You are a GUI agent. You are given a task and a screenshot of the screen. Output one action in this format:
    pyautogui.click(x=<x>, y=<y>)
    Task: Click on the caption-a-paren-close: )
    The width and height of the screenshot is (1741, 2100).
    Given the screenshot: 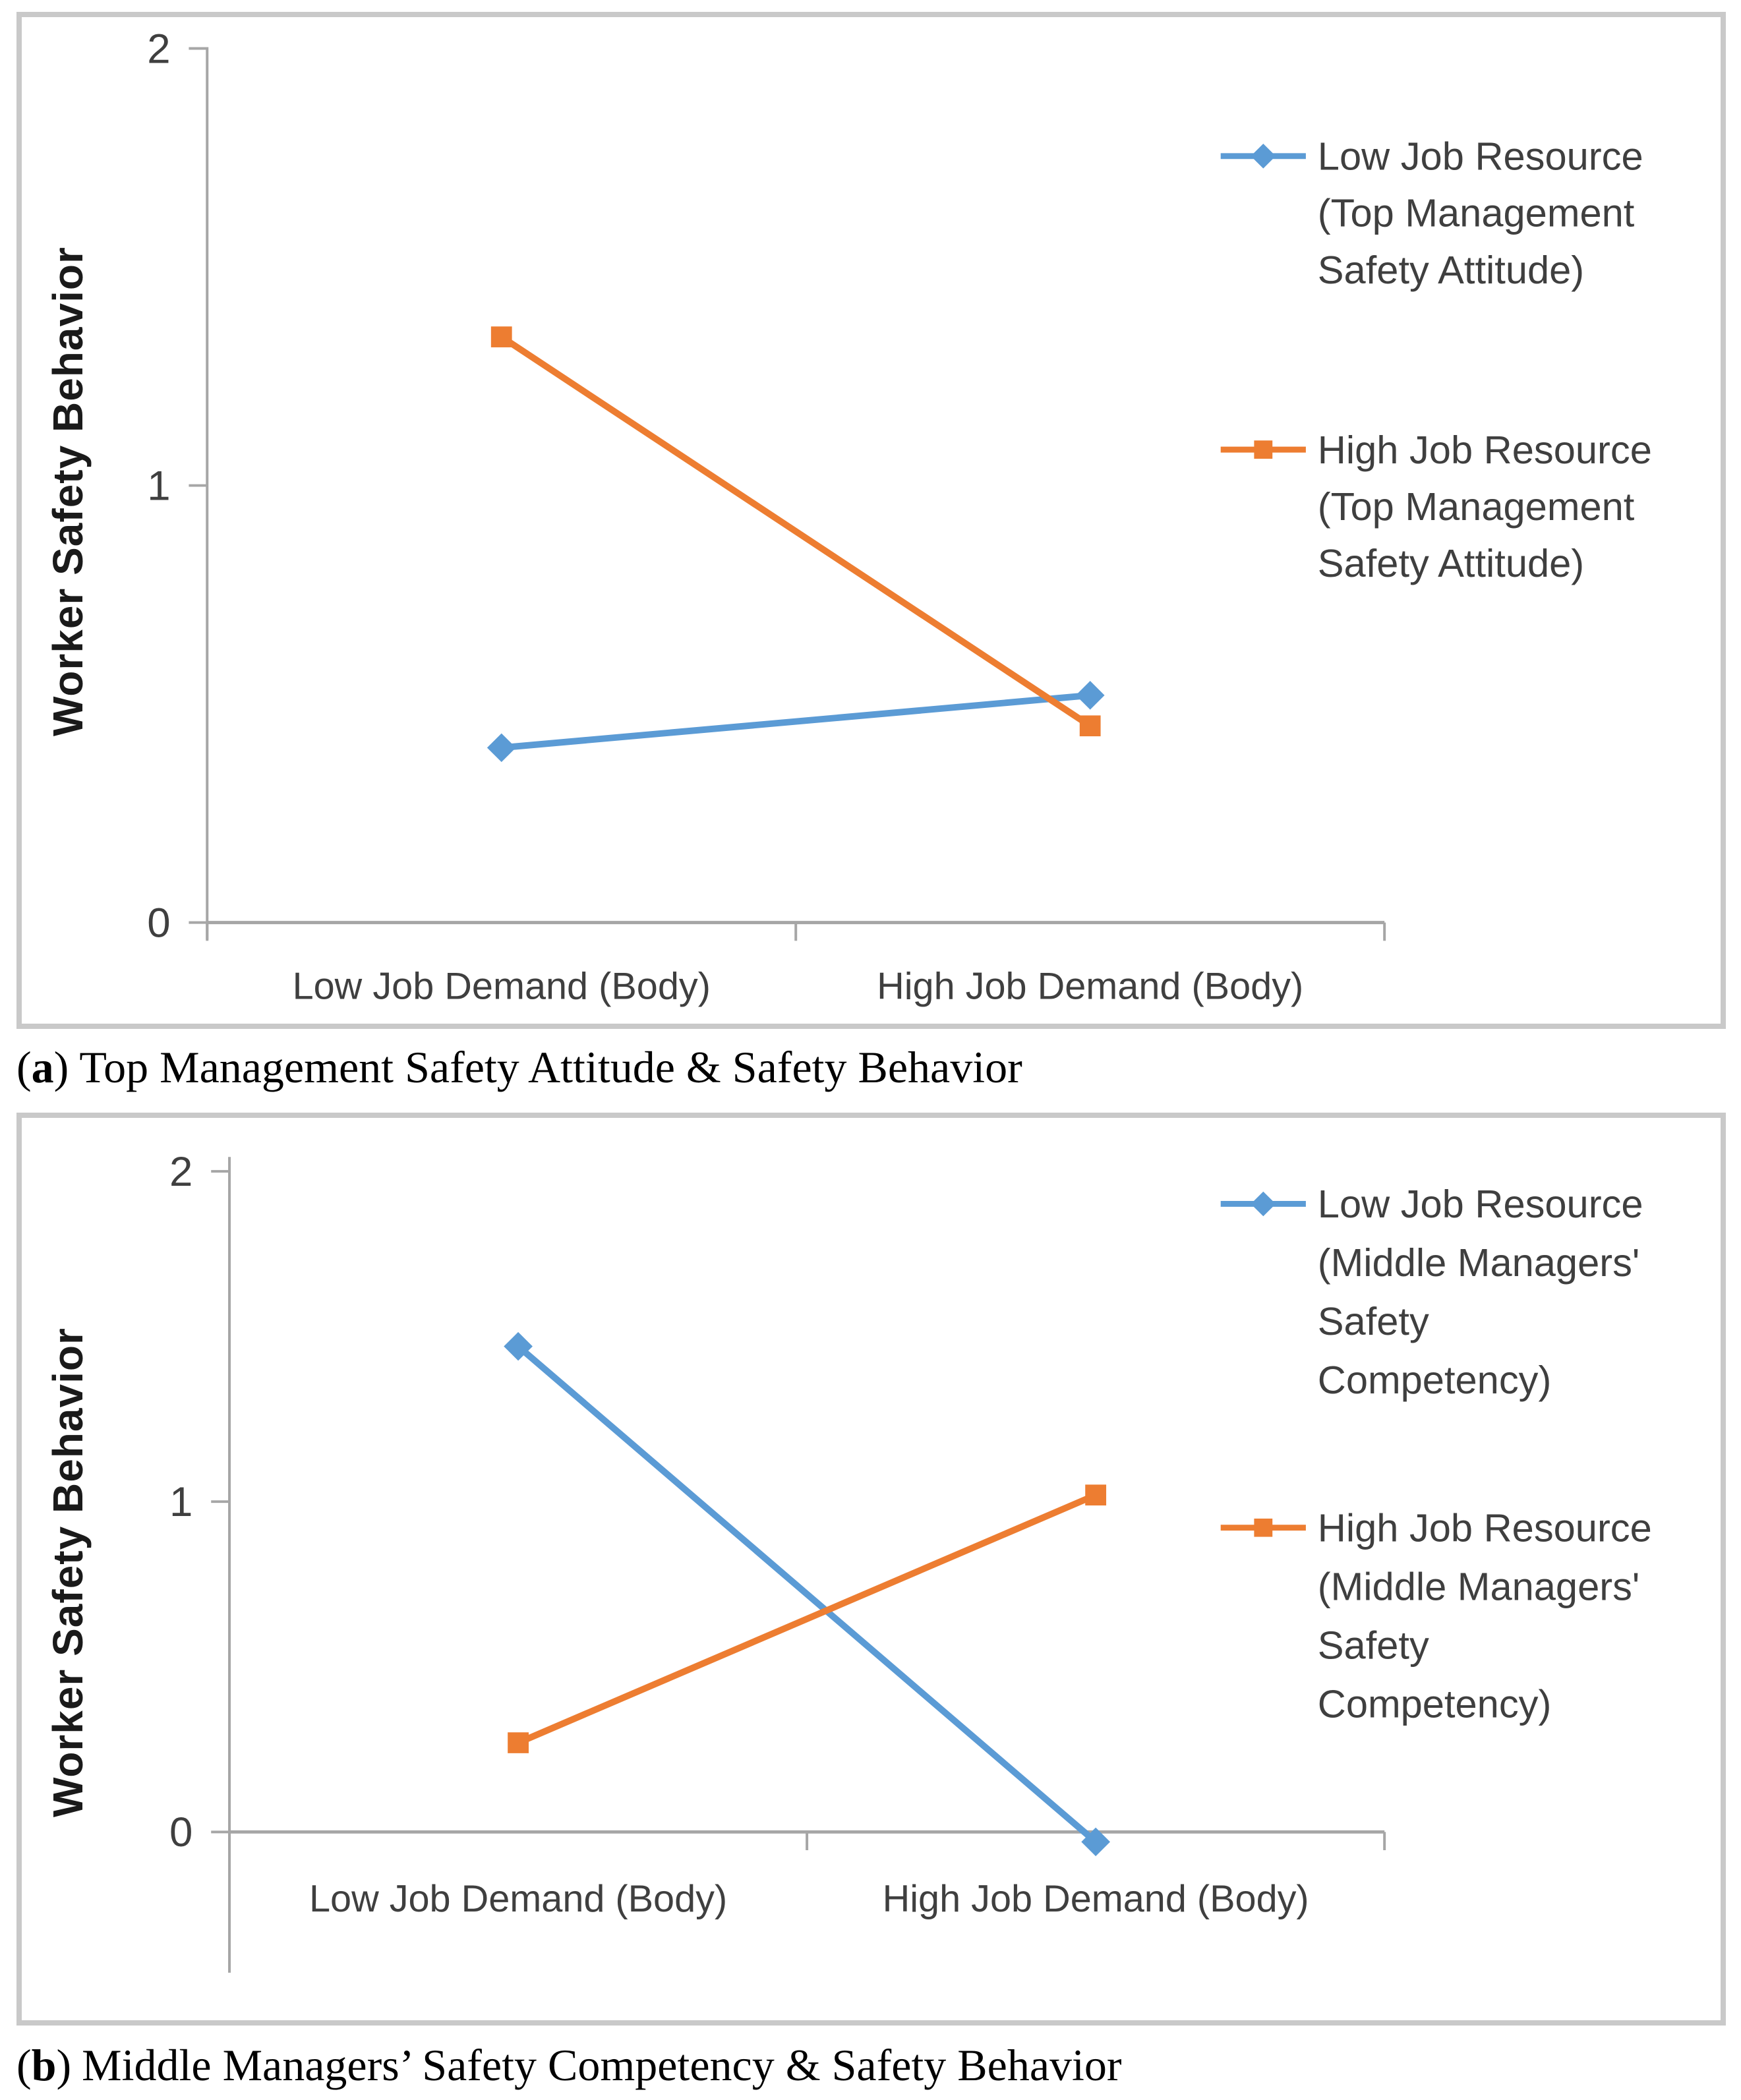 What is the action you would take?
    pyautogui.click(x=61, y=1067)
    